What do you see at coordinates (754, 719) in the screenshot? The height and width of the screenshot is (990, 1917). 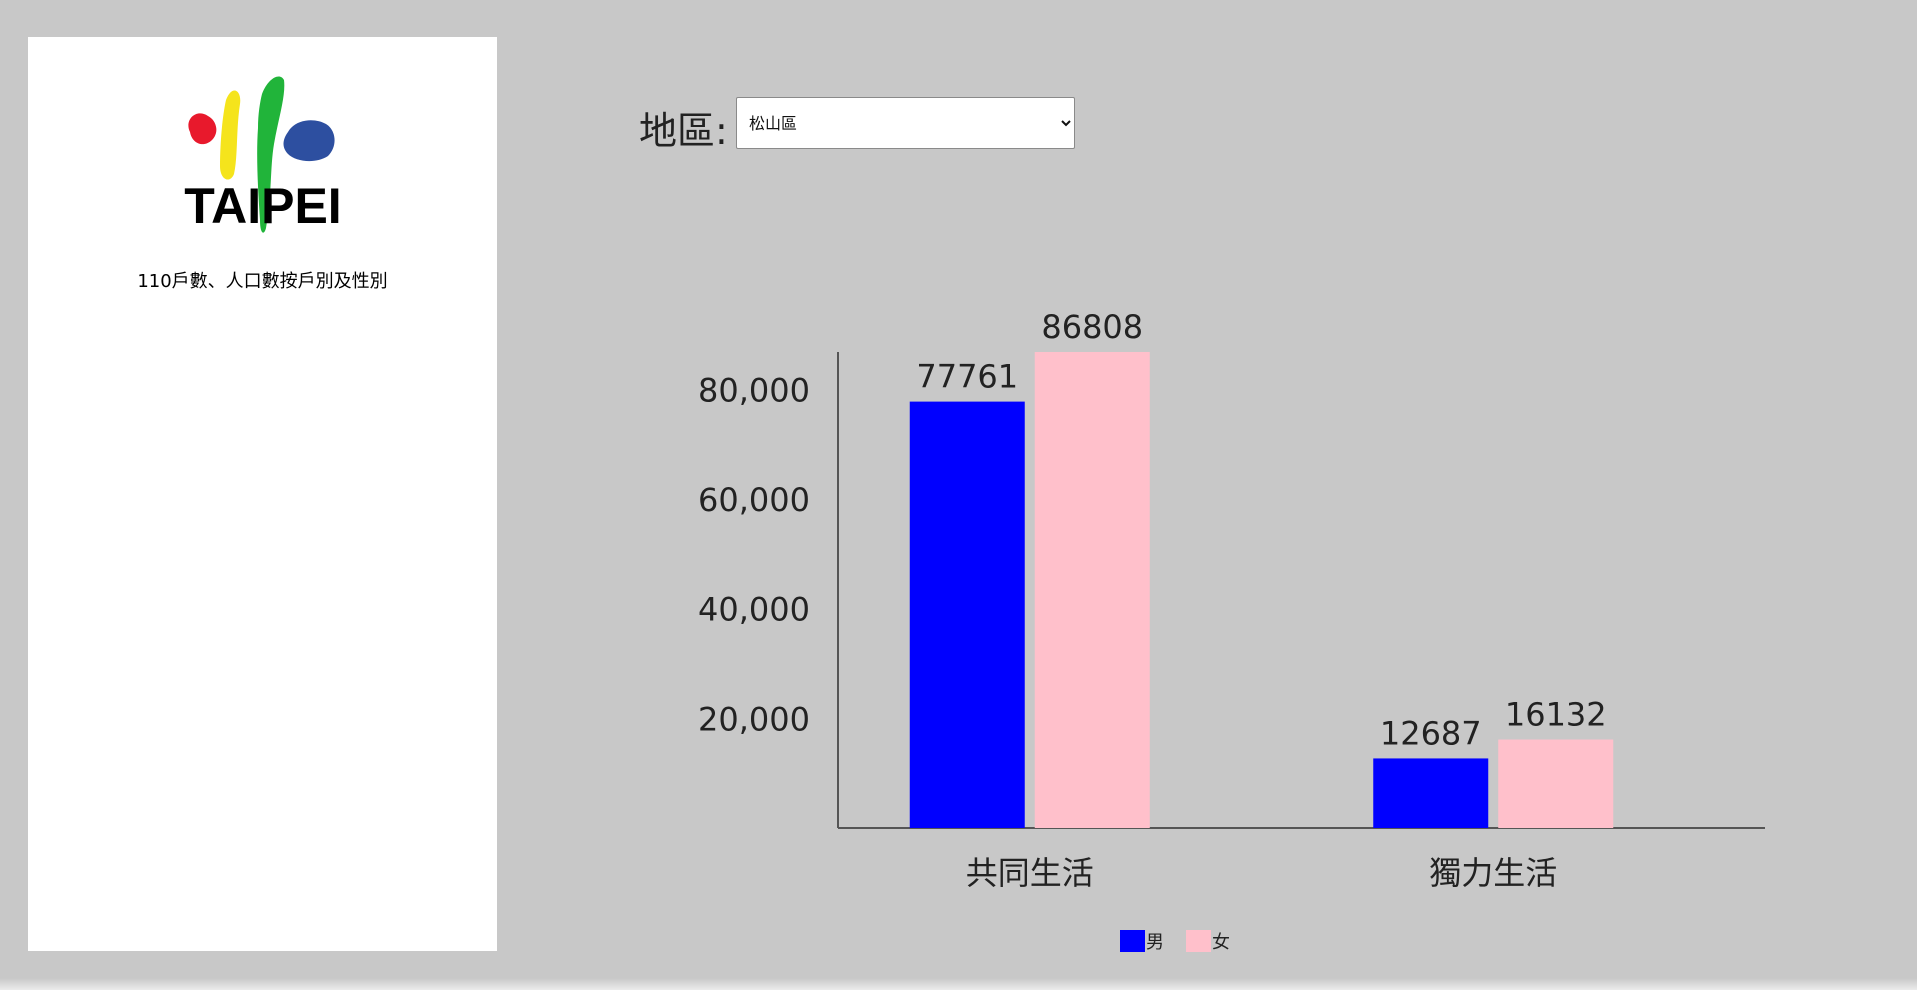 I see `y-tick-label: 20,000` at bounding box center [754, 719].